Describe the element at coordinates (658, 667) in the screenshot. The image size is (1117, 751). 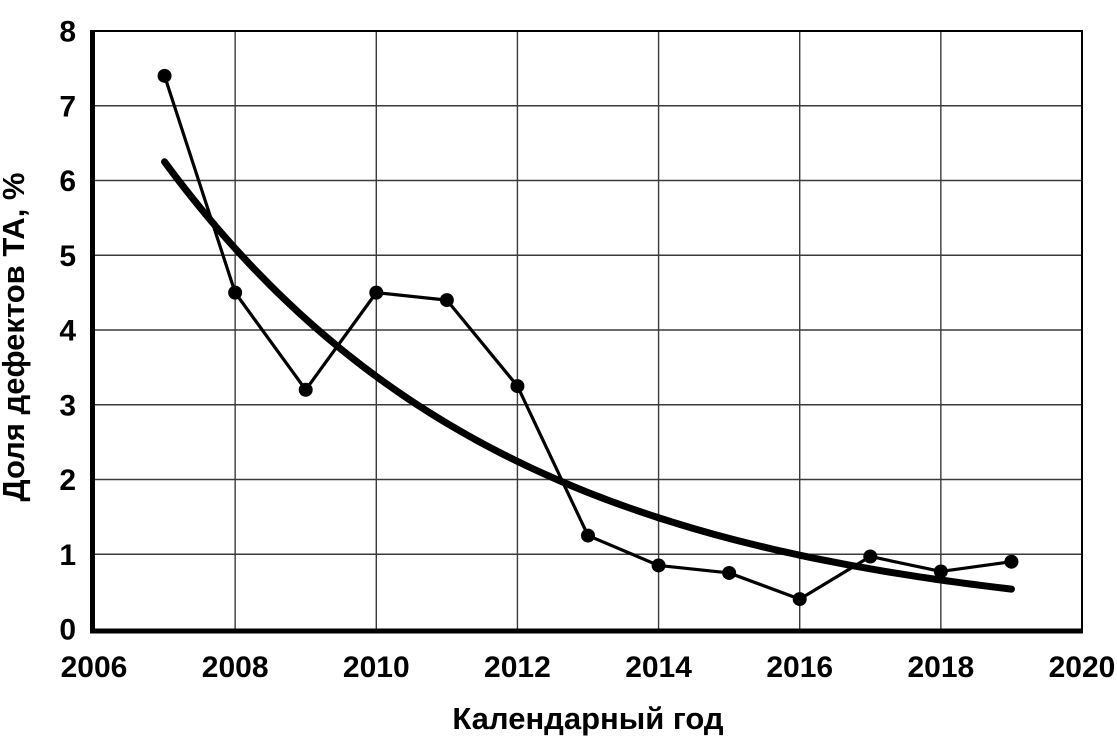
I see `x-tick-label: 2014` at that location.